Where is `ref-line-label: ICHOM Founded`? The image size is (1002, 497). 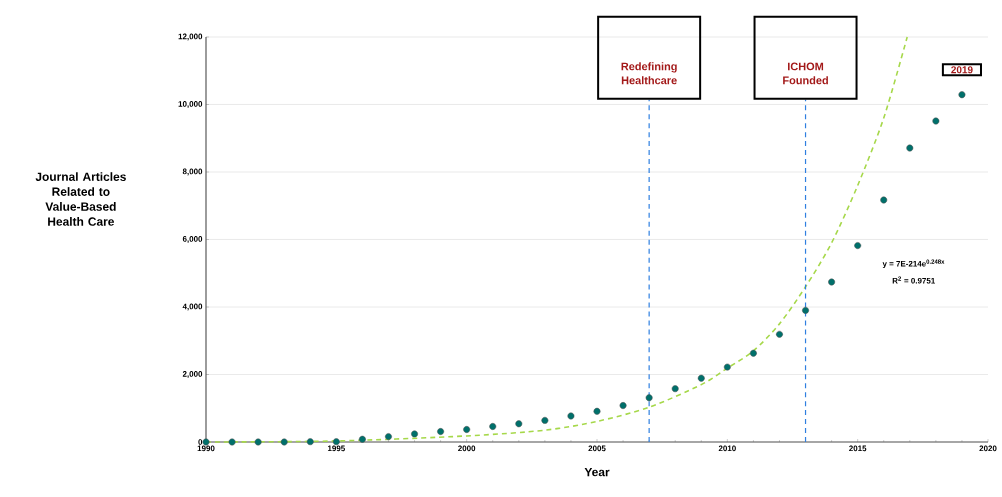 ref-line-label: ICHOM Founded is located at coordinates (805, 73).